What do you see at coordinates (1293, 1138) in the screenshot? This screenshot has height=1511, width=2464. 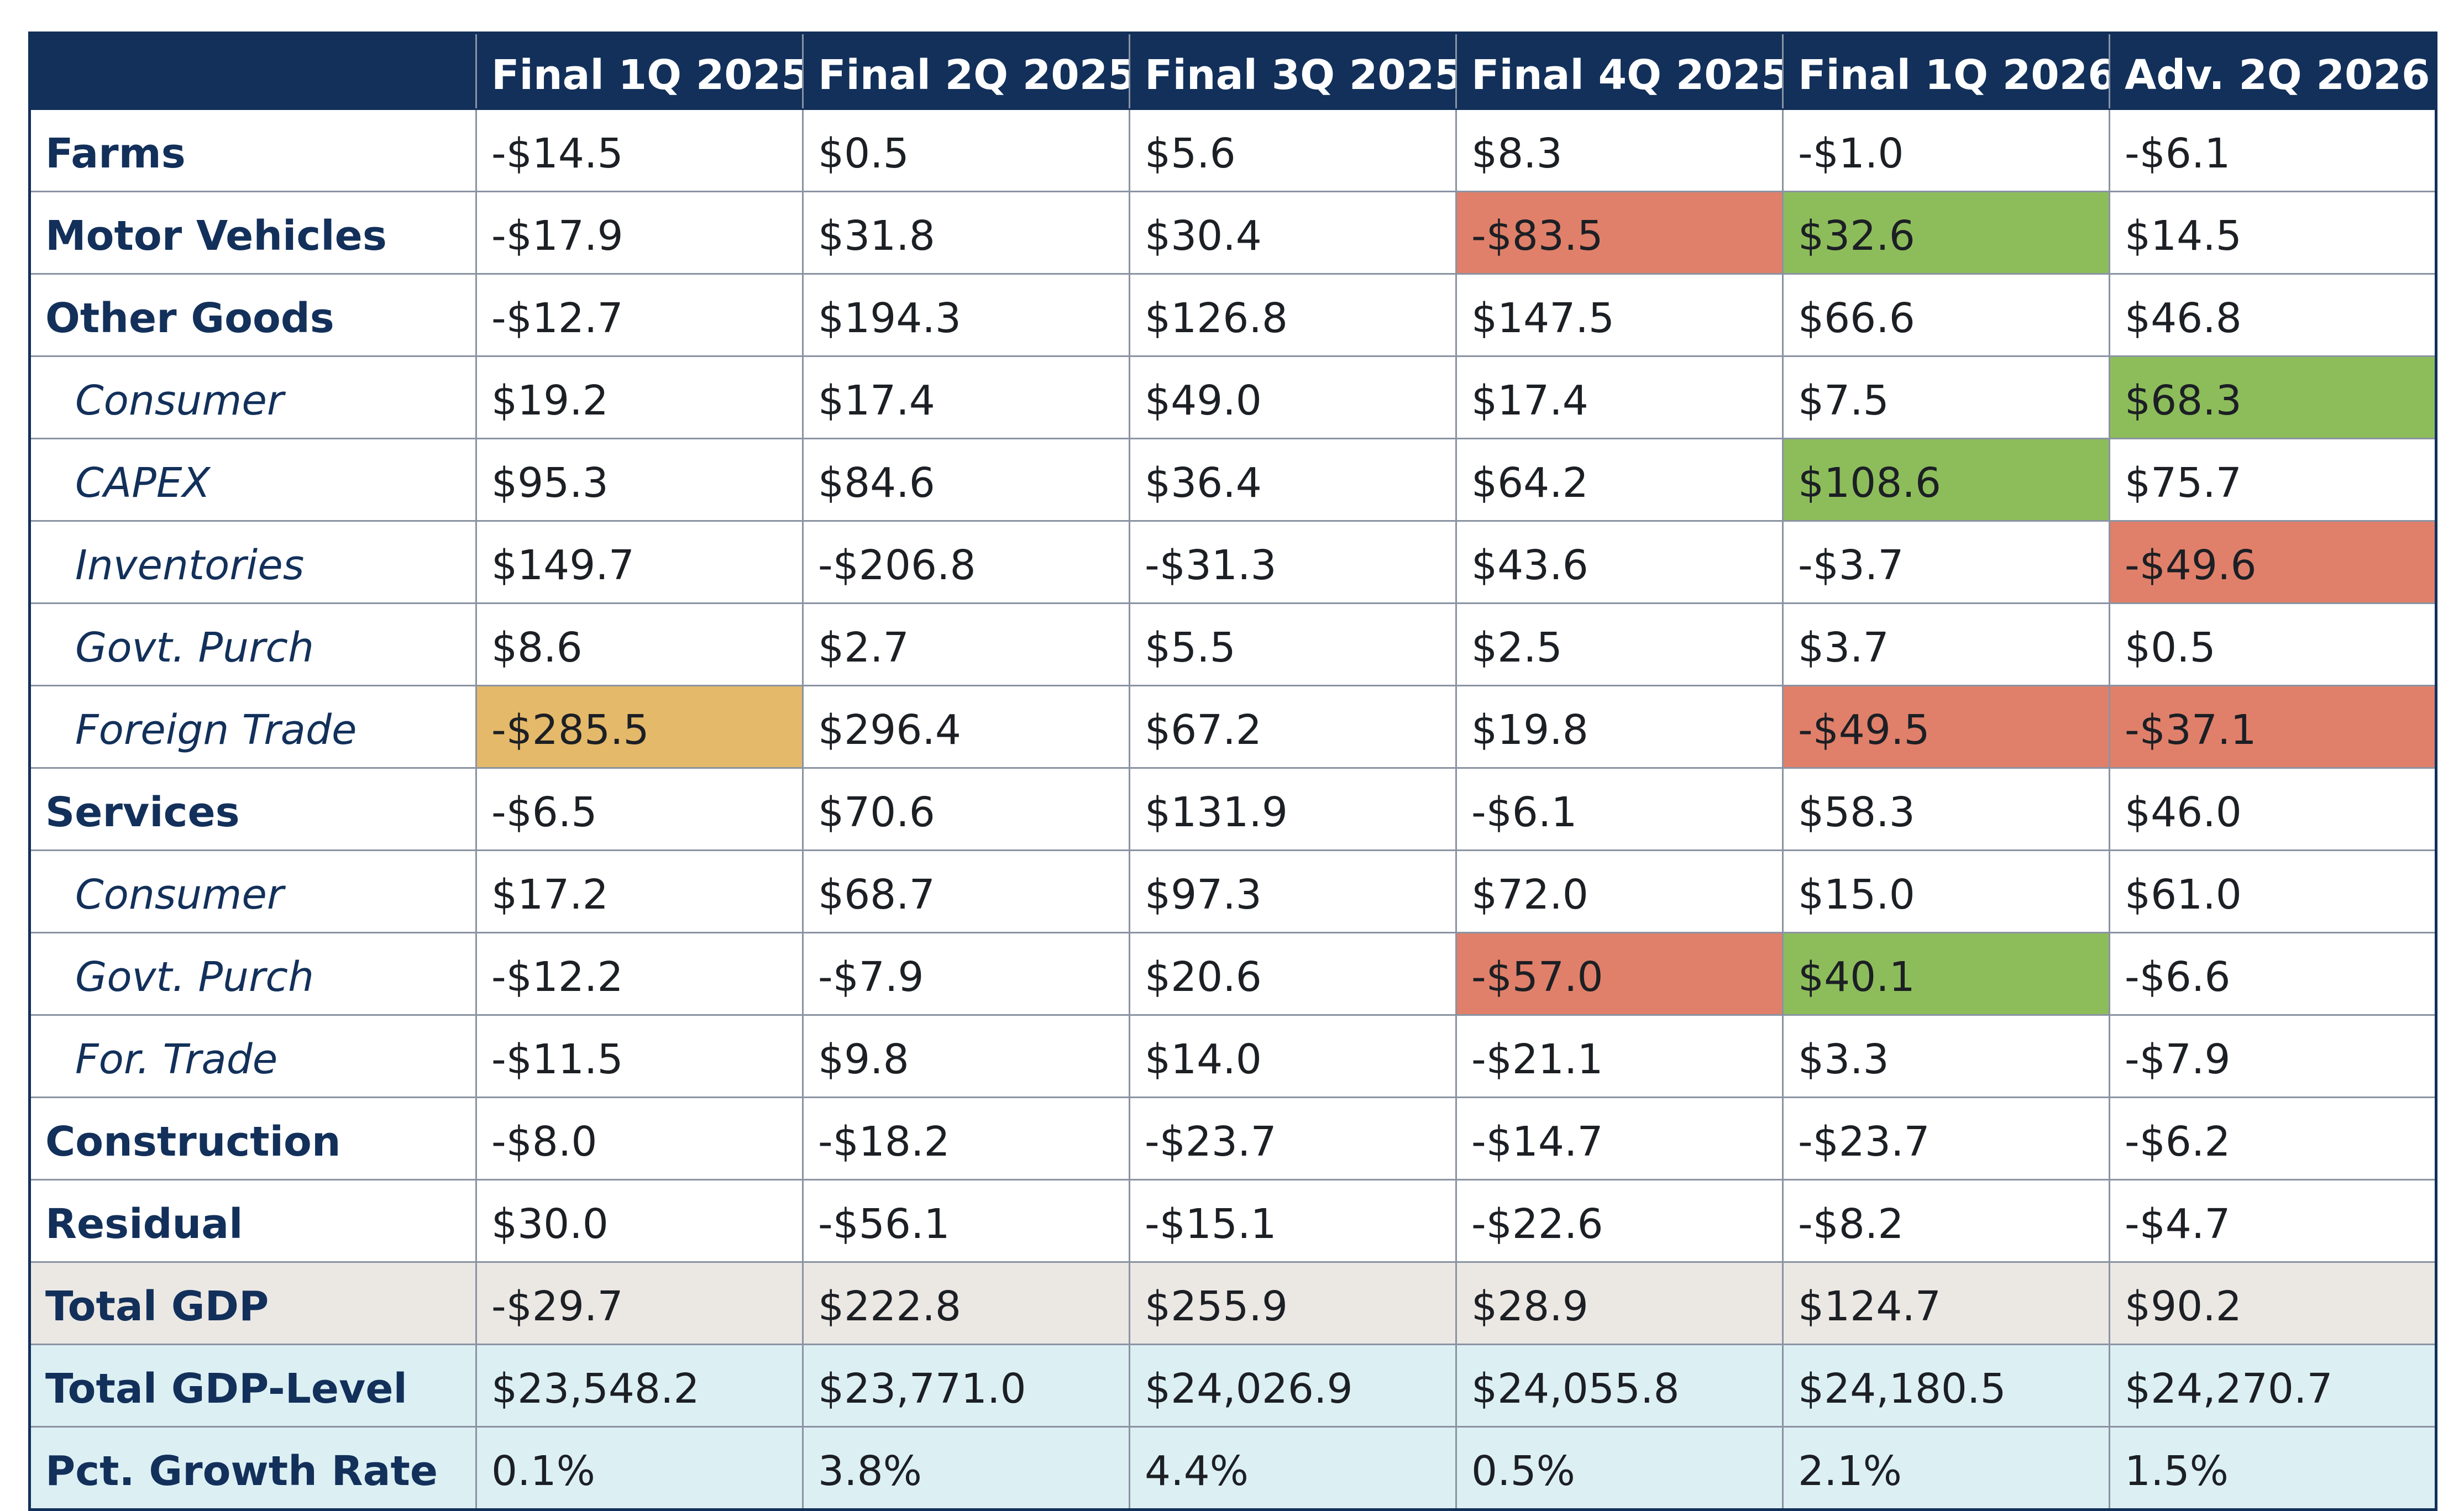 I see `value-cell-final-3q-2025: -$23.7` at bounding box center [1293, 1138].